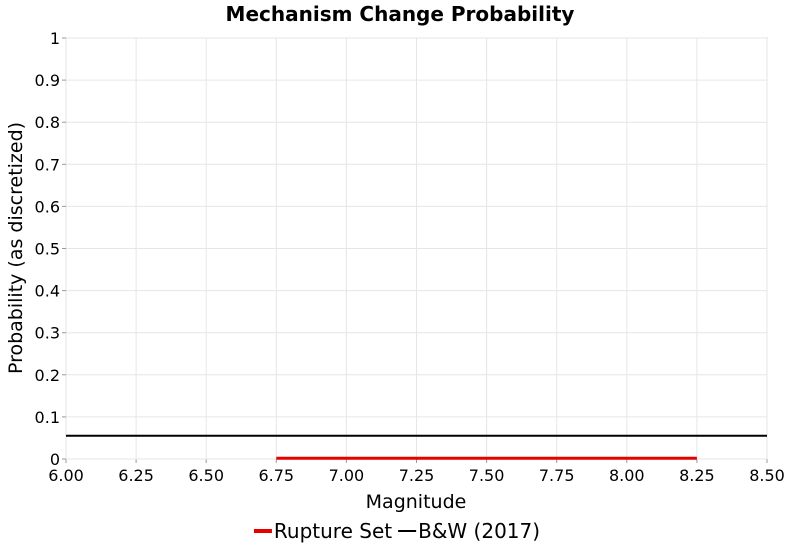 Image resolution: width=800 pixels, height=550 pixels. Describe the element at coordinates (55, 38) in the screenshot. I see `y-tick-label: 1` at that location.